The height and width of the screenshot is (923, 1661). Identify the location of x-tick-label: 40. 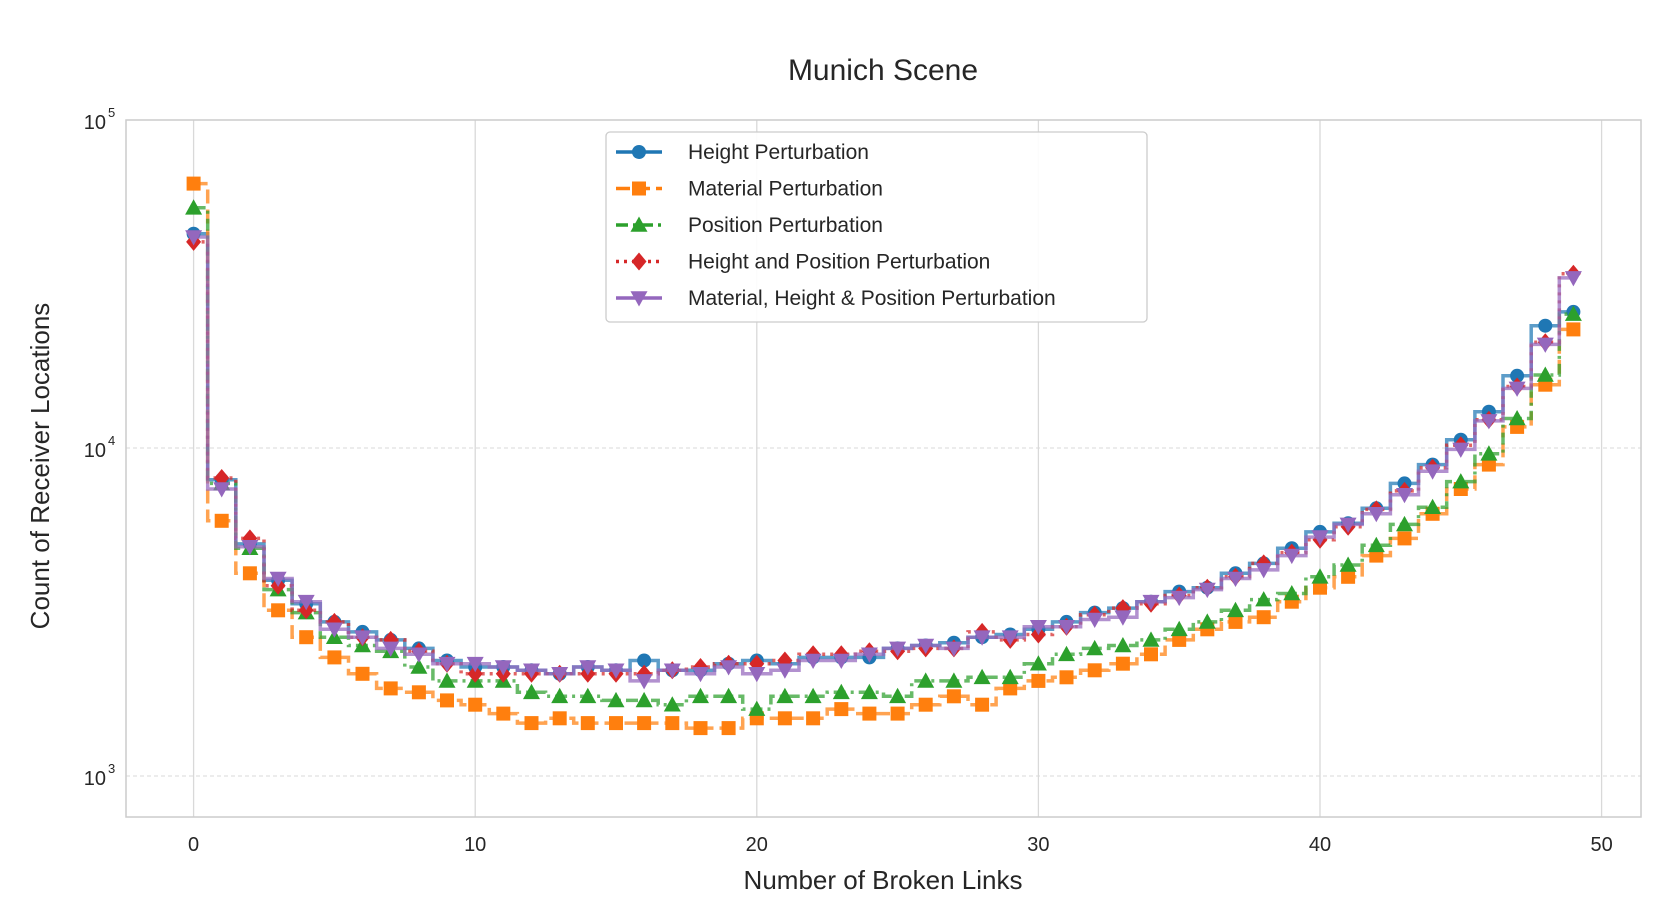
(1320, 845).